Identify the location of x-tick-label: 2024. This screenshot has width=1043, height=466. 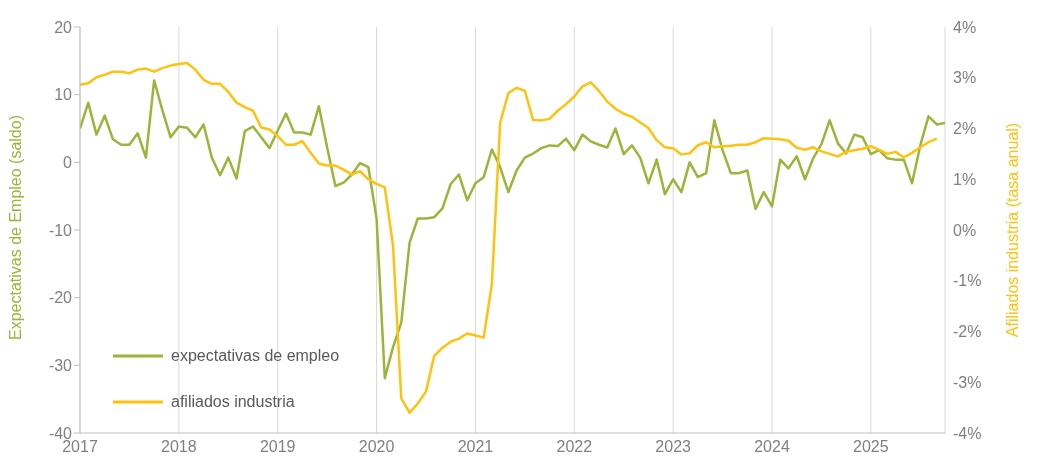
(772, 447).